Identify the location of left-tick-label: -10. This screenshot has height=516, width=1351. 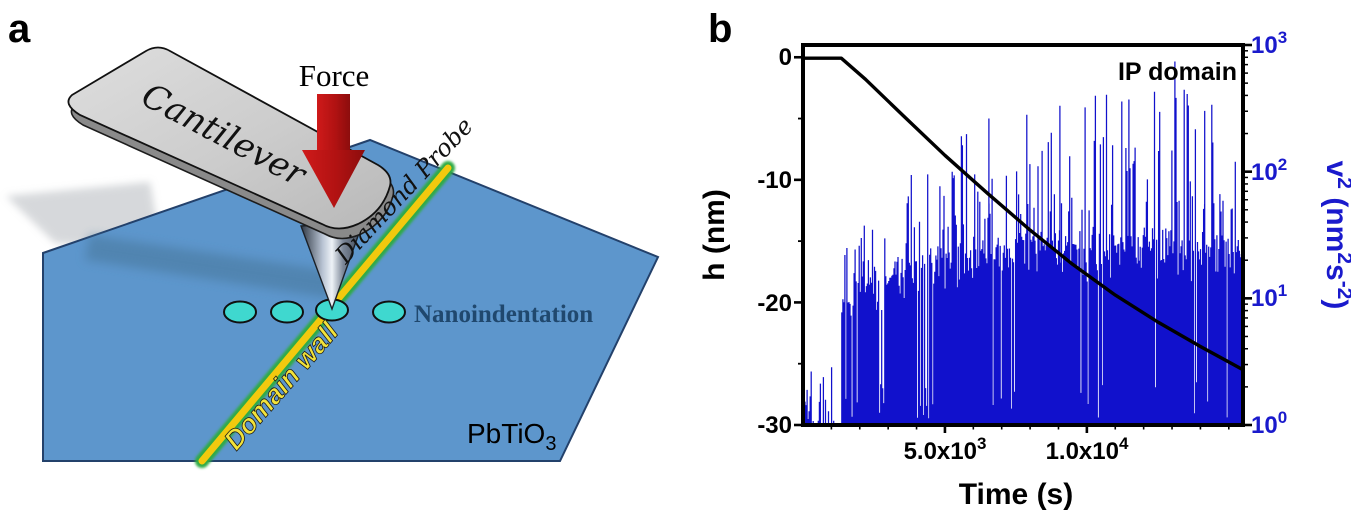
(774, 180).